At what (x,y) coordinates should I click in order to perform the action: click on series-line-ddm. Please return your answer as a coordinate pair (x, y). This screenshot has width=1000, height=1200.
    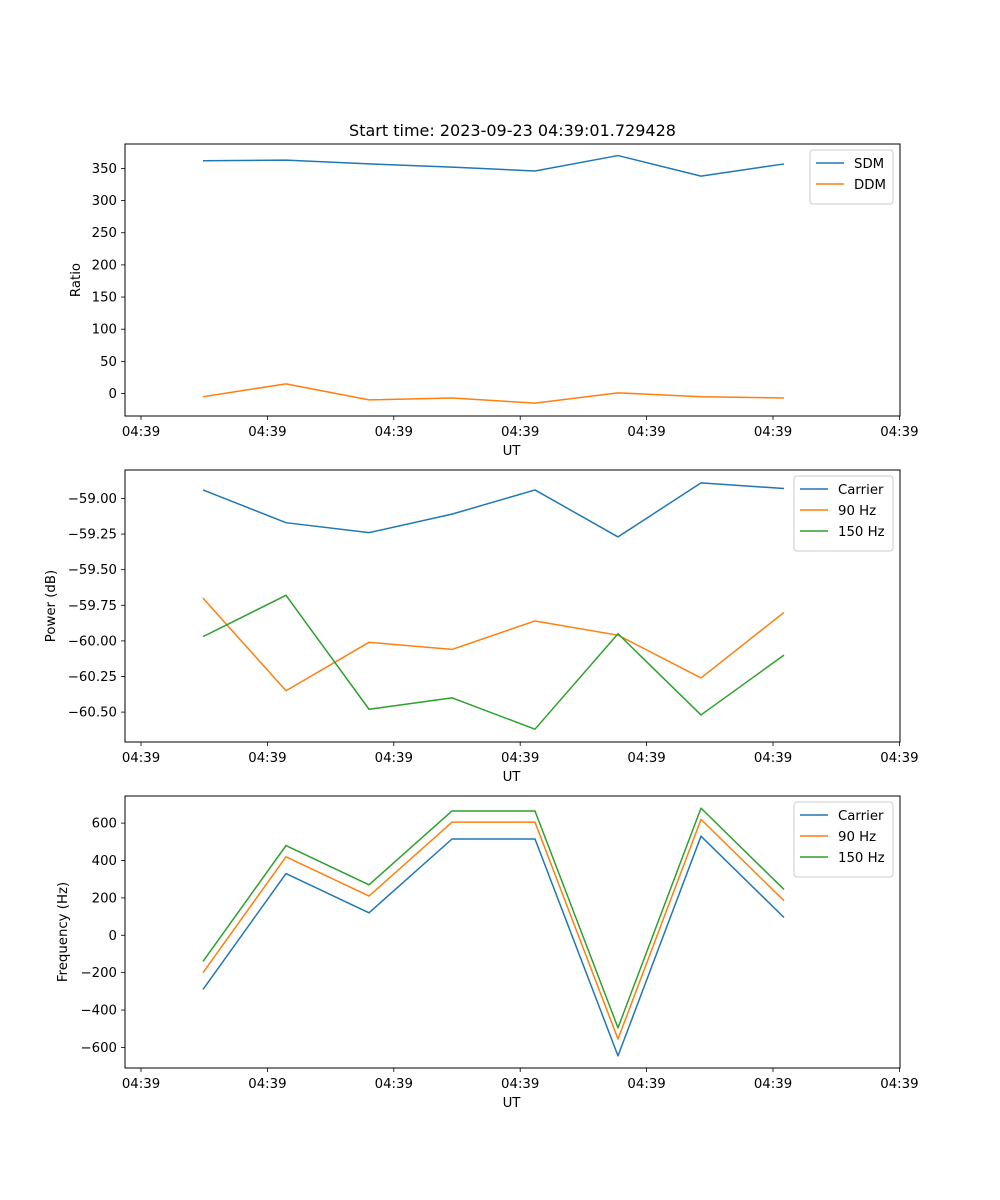
    Looking at the image, I should click on (493, 393).